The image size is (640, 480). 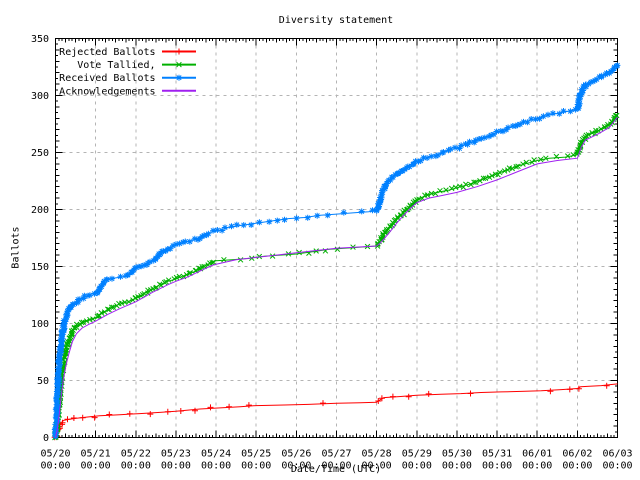 What do you see at coordinates (336, 454) in the screenshot?
I see `x-tick-date: 05/27` at bounding box center [336, 454].